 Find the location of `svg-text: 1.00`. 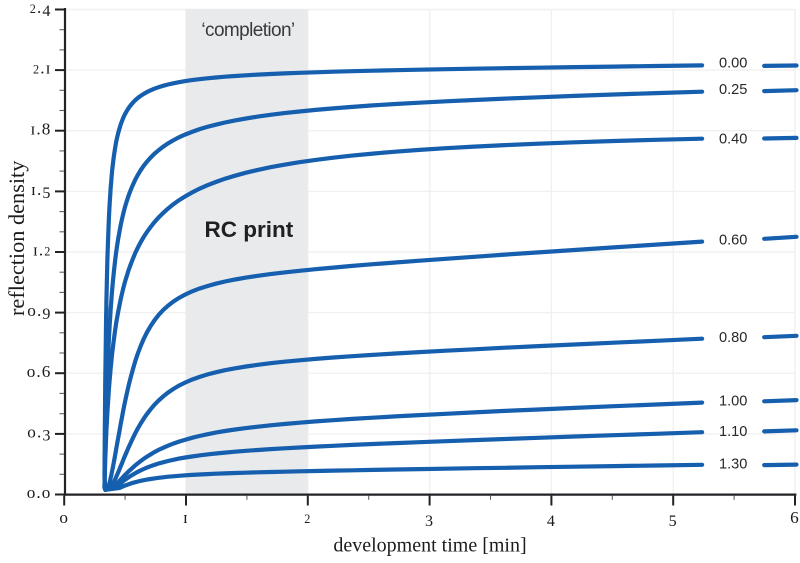

svg-text: 1.00 is located at coordinates (733, 402).